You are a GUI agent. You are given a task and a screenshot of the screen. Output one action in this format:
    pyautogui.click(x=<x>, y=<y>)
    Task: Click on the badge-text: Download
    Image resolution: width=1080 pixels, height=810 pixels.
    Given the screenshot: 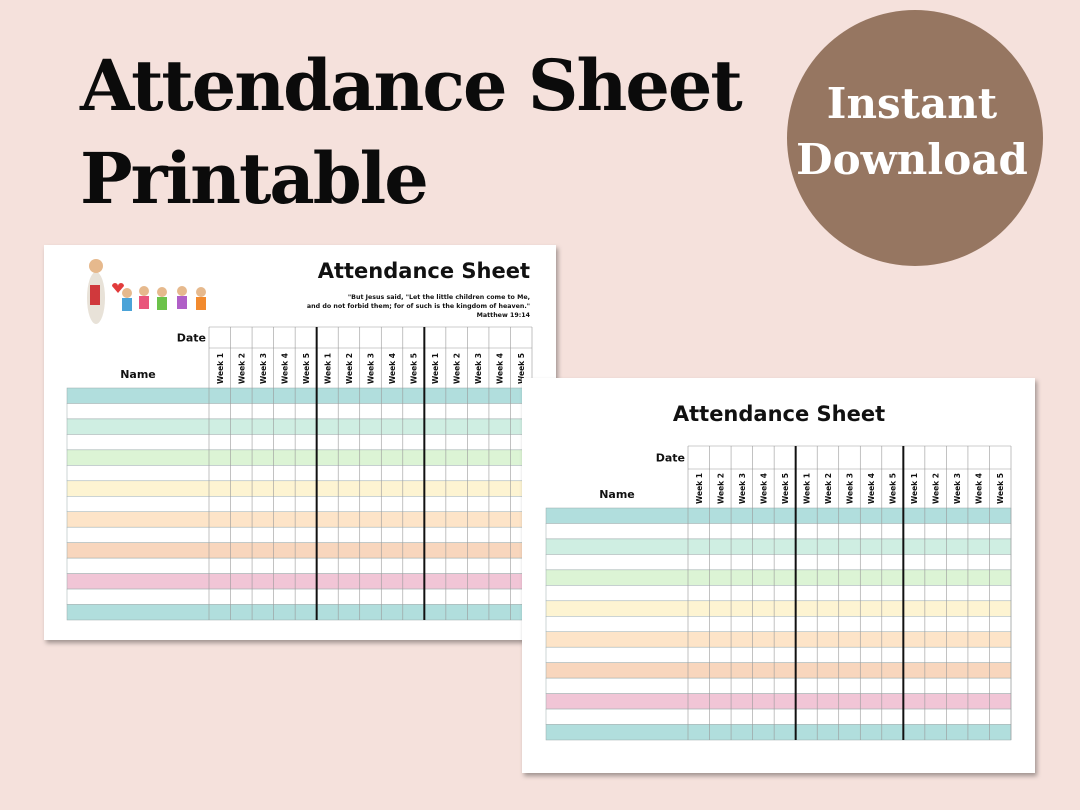 What is the action you would take?
    pyautogui.click(x=912, y=159)
    